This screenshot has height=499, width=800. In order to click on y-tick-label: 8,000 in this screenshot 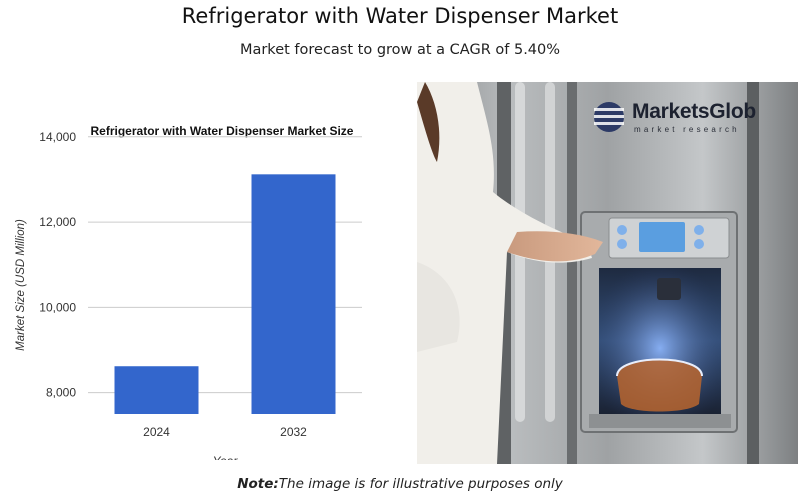, I will do `click(61, 393)`.